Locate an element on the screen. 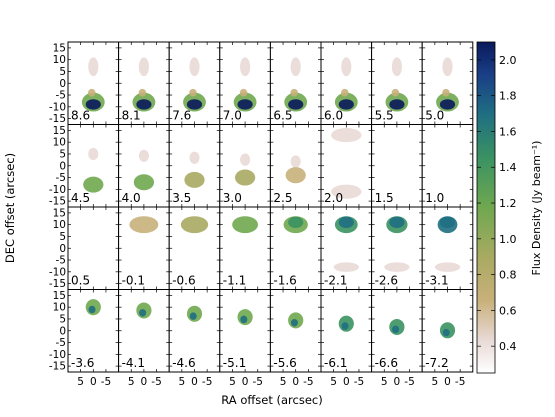  channel-velocity-label: -6.1 is located at coordinates (335, 363).